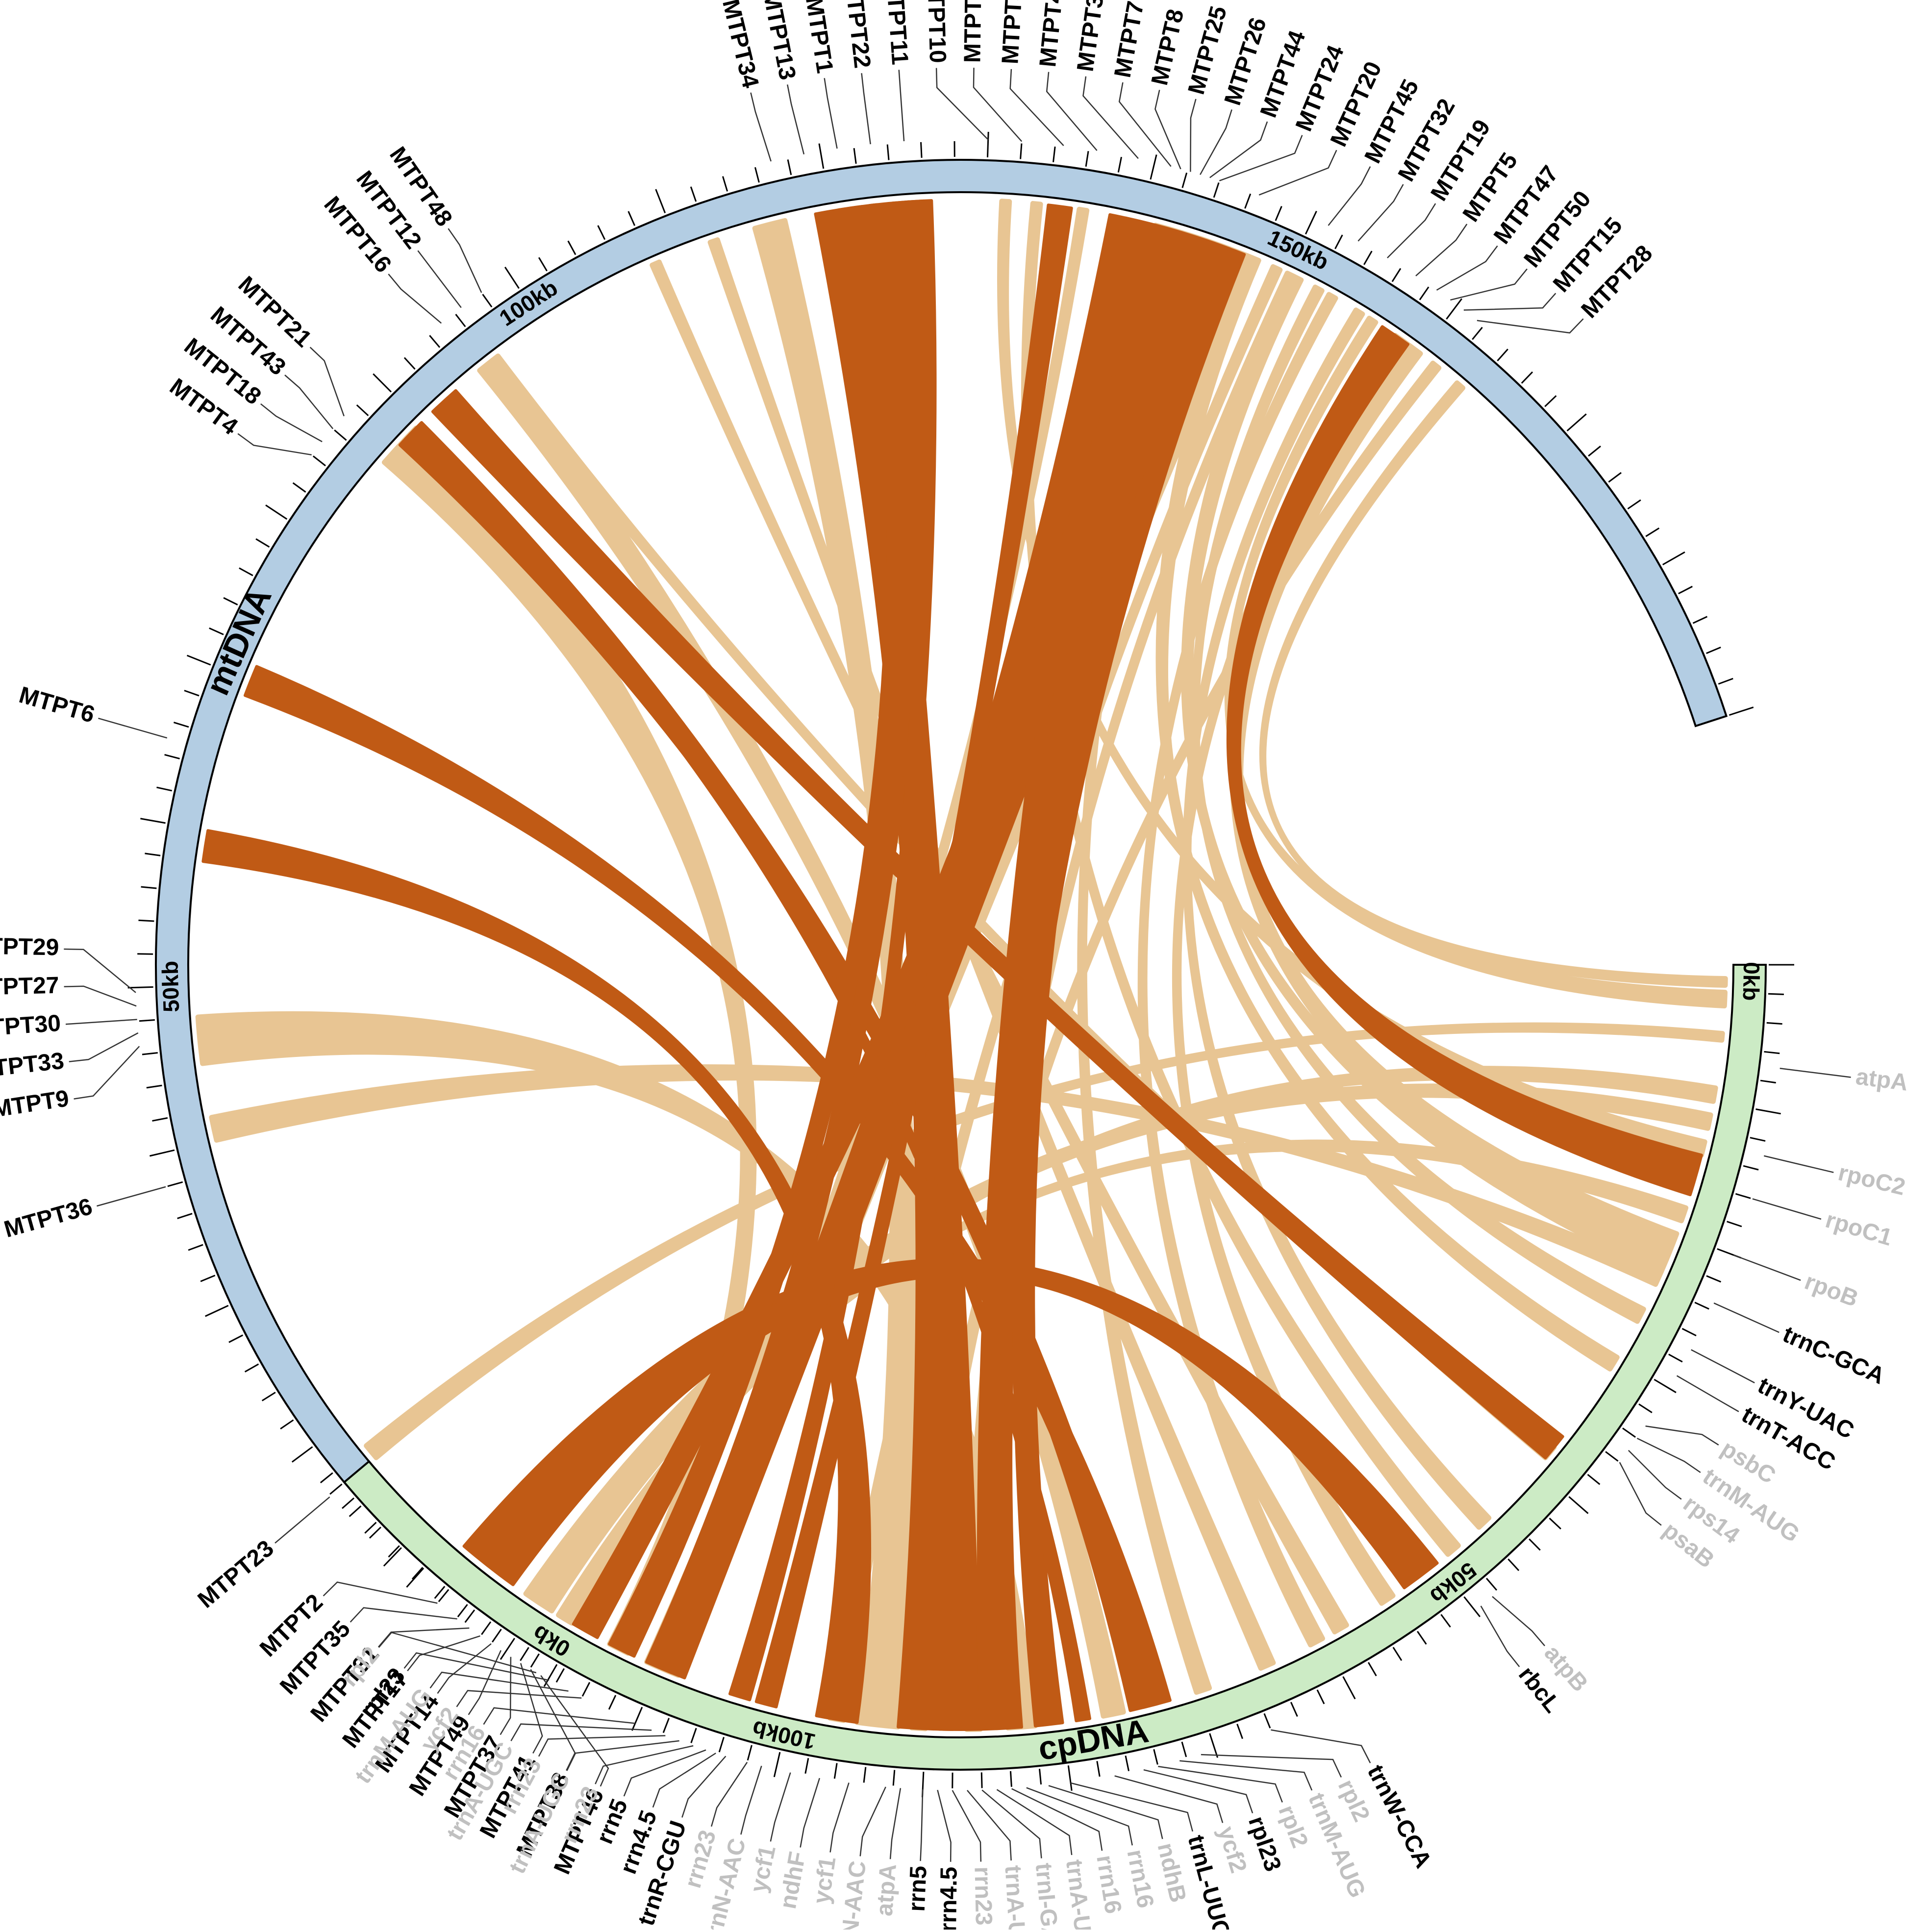  What do you see at coordinates (897, 33) in the screenshot?
I see `mtpt-label: MTPT11` at bounding box center [897, 33].